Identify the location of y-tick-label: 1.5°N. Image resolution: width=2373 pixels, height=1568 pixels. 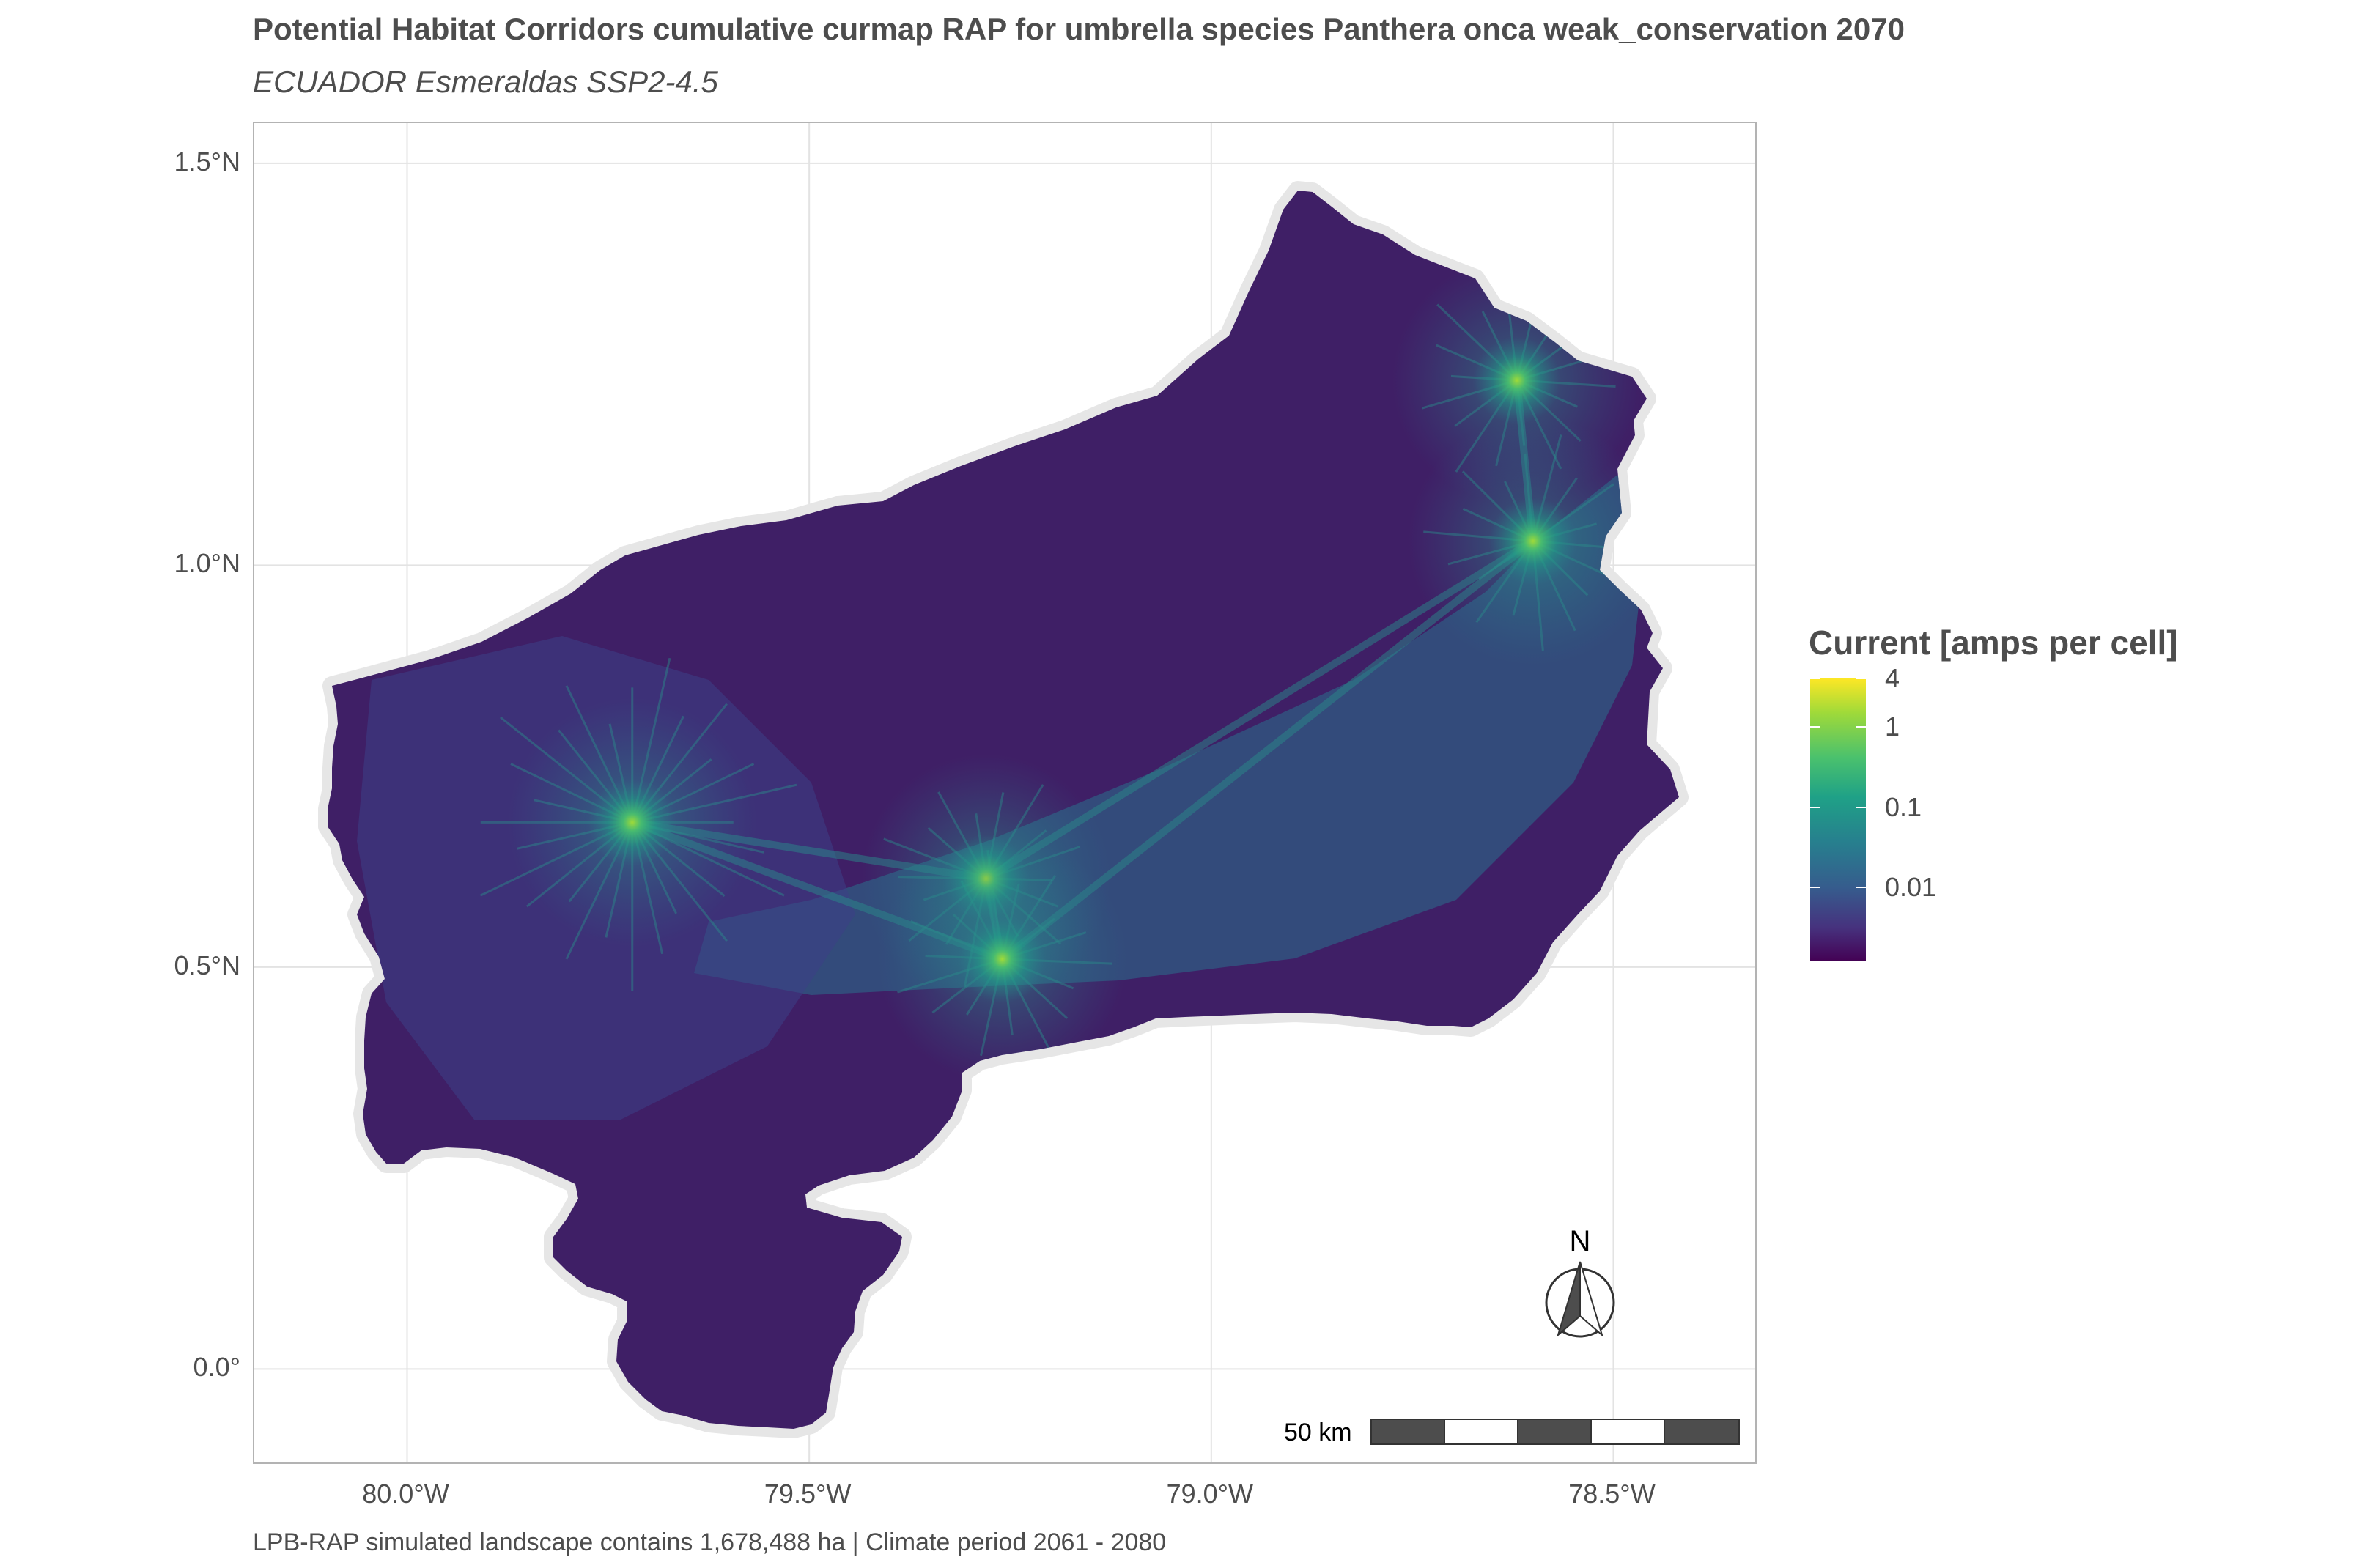
(207, 161).